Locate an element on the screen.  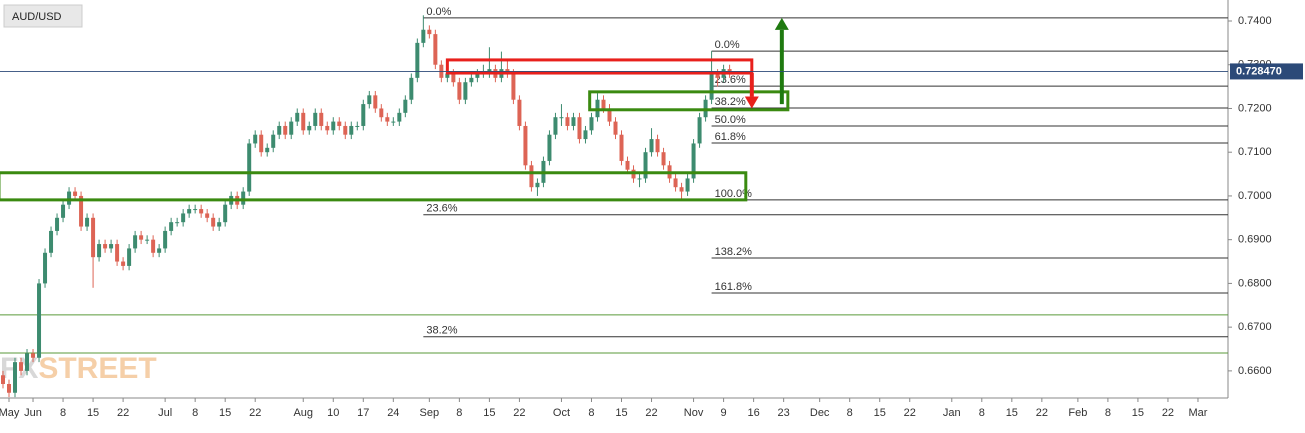
y-tick-label: 0.6700 is located at coordinates (1255, 327).